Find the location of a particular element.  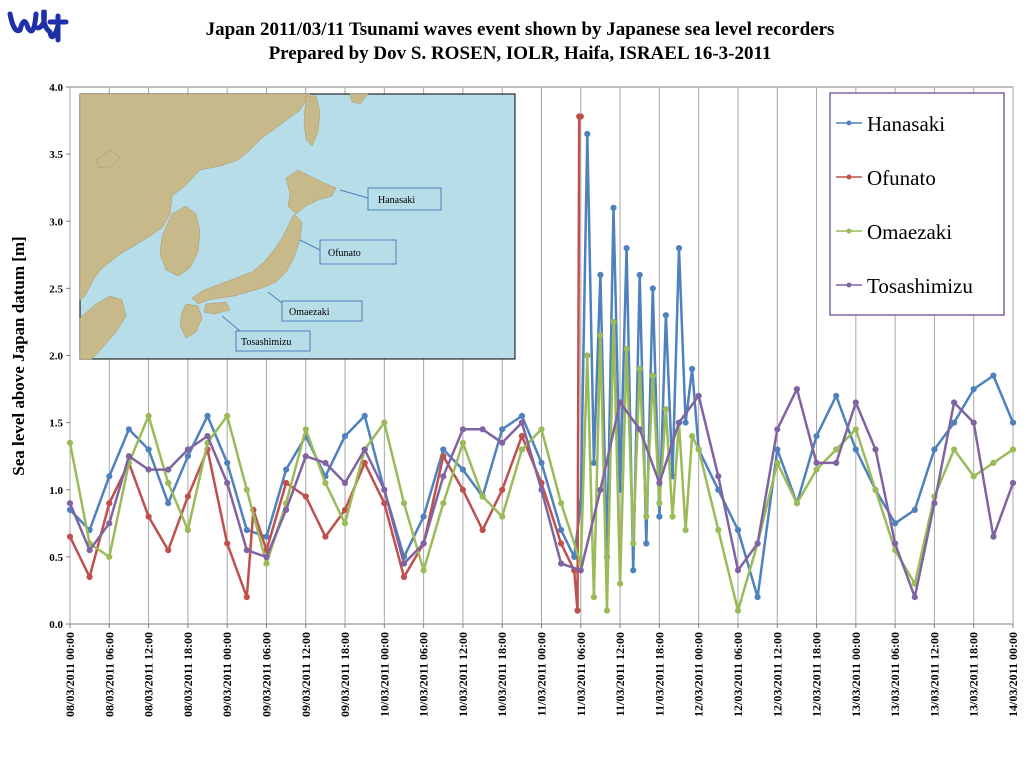

x-tick-label: 08/03/2011 06:00 is located at coordinates (109, 674).